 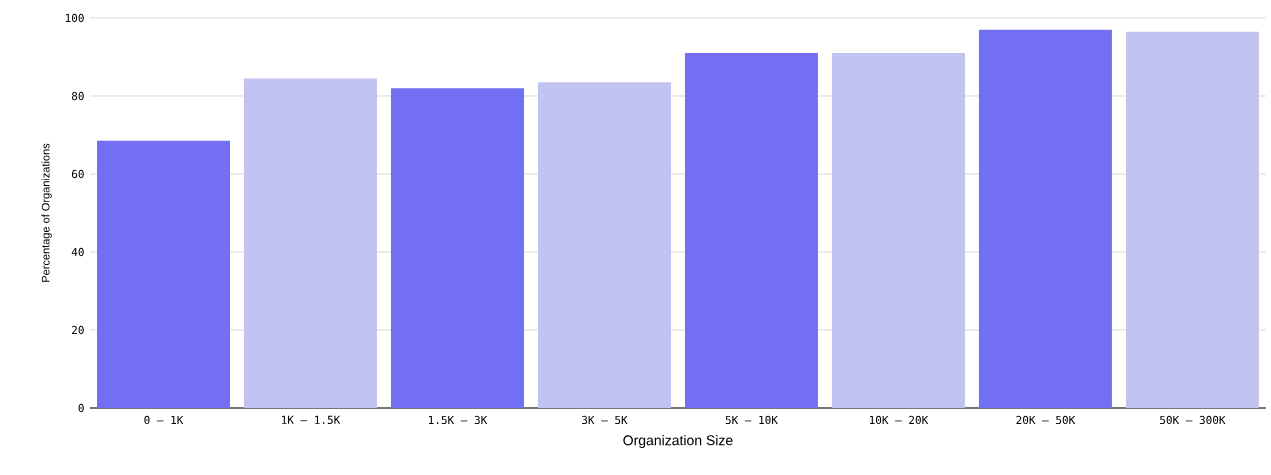 I want to click on x-tick-label: 20K – 50K, so click(x=1046, y=420).